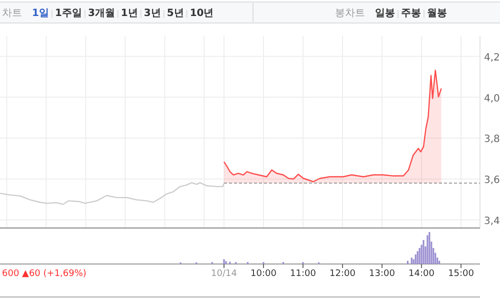 This screenshot has width=500, height=300. Describe the element at coordinates (224, 274) in the screenshot. I see `x-tick-label: 10/14` at that location.